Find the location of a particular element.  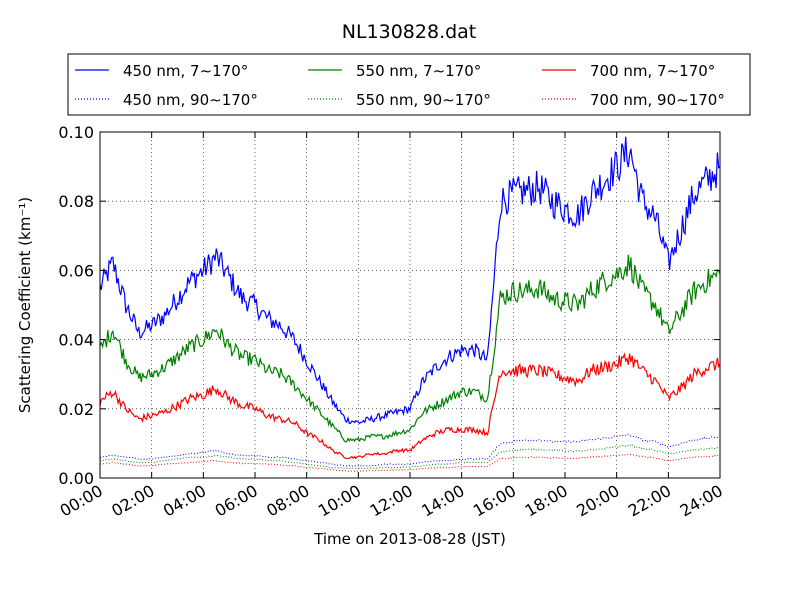

legend-label: 700 nm, 7∼170° is located at coordinates (652, 71).